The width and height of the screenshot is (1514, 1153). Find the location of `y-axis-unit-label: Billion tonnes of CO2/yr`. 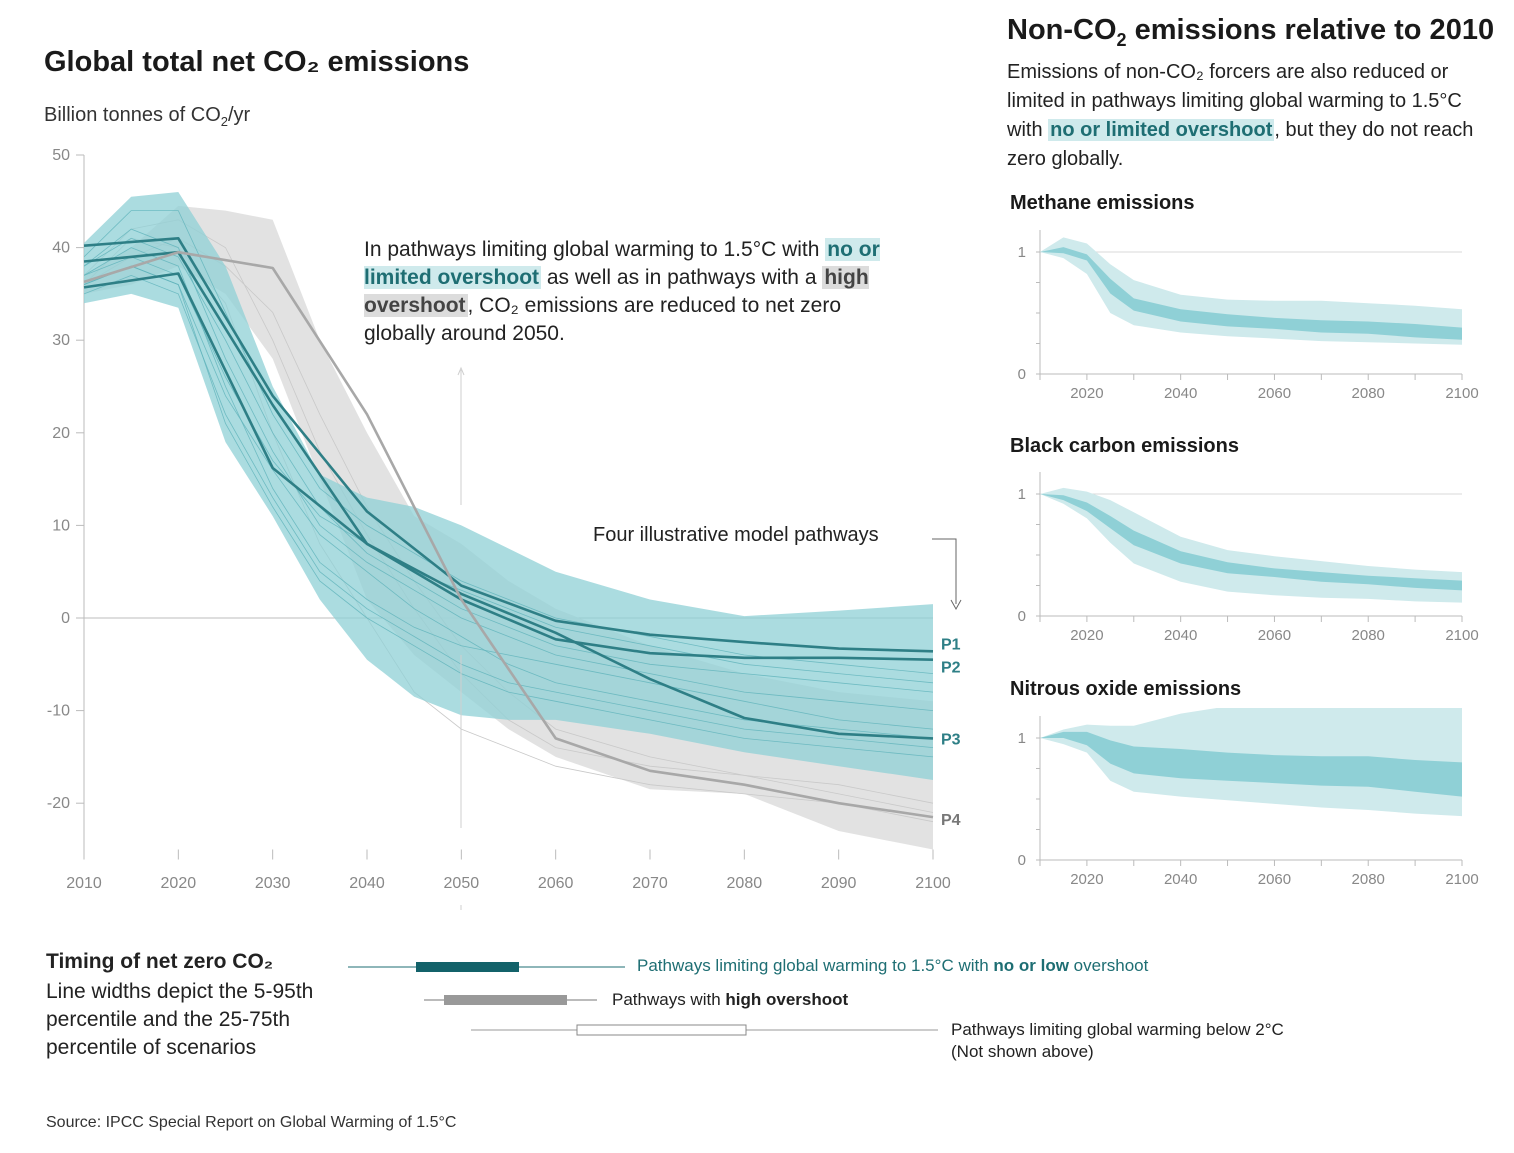

y-axis-unit-label: Billion tonnes of CO2/yr is located at coordinates (147, 116).